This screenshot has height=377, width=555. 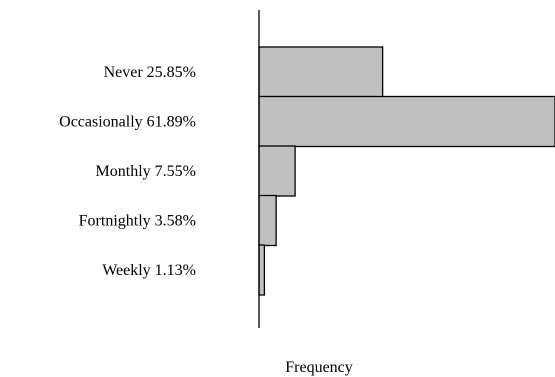 I want to click on bar-weekly, so click(x=262, y=270).